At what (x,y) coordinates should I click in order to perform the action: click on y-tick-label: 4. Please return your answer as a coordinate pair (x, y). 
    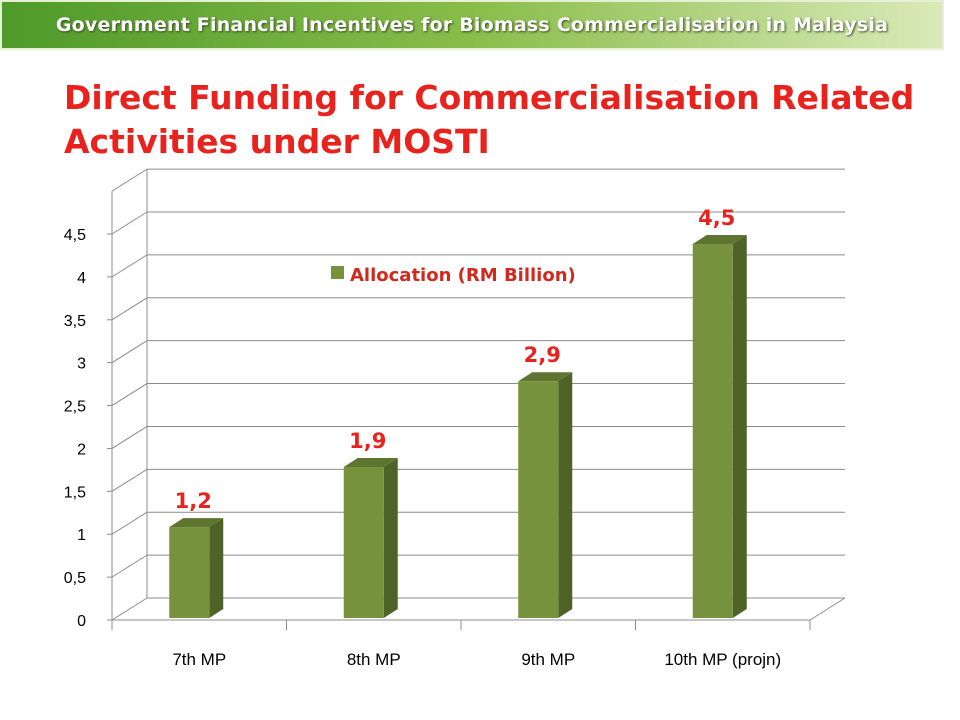
    Looking at the image, I should click on (81, 278).